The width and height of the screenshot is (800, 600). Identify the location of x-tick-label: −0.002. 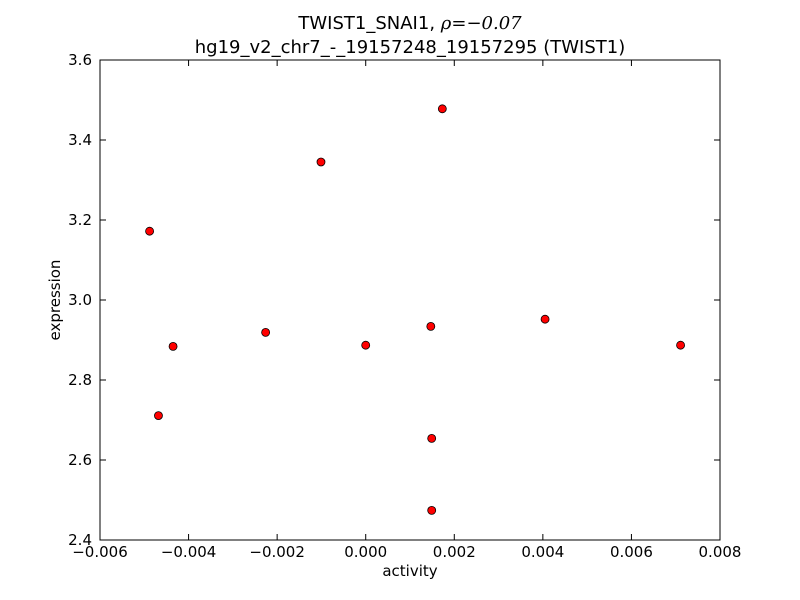
(277, 552).